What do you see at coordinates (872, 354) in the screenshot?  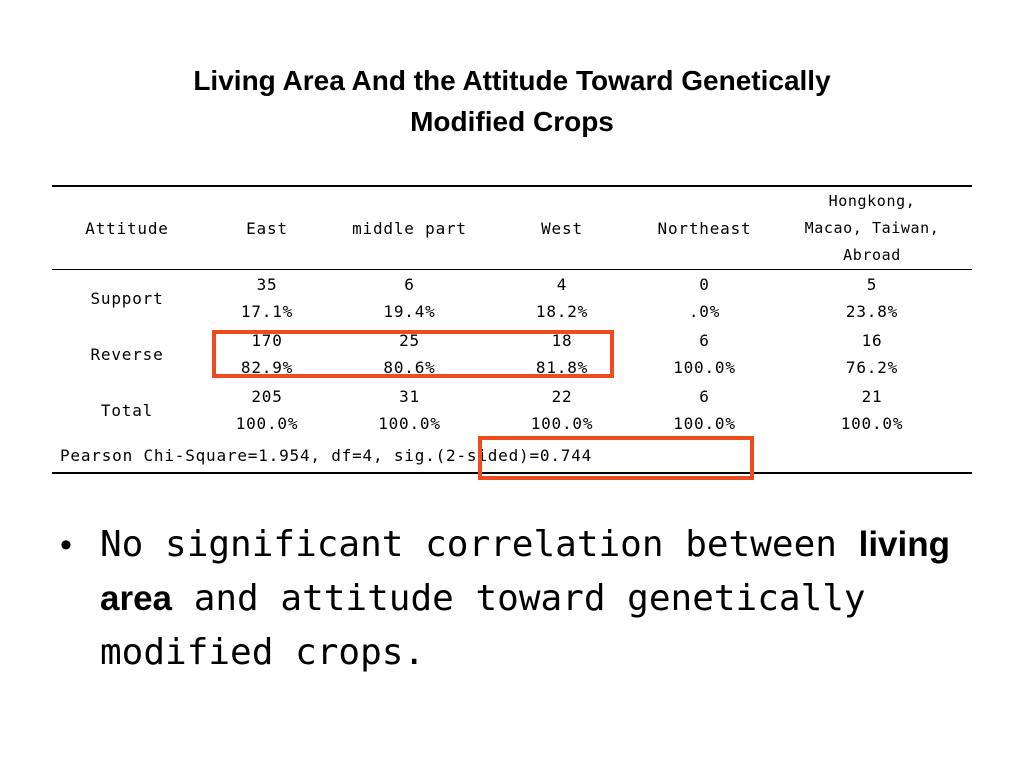 I see `table-cell: 16 76.2%` at bounding box center [872, 354].